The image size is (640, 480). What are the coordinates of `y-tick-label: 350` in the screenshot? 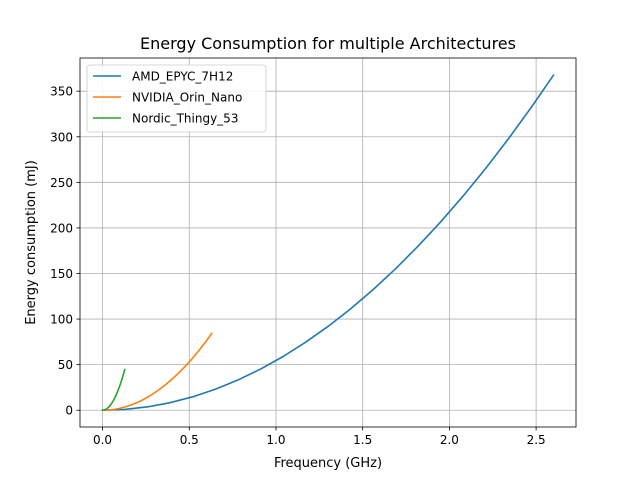 It's located at (61, 92).